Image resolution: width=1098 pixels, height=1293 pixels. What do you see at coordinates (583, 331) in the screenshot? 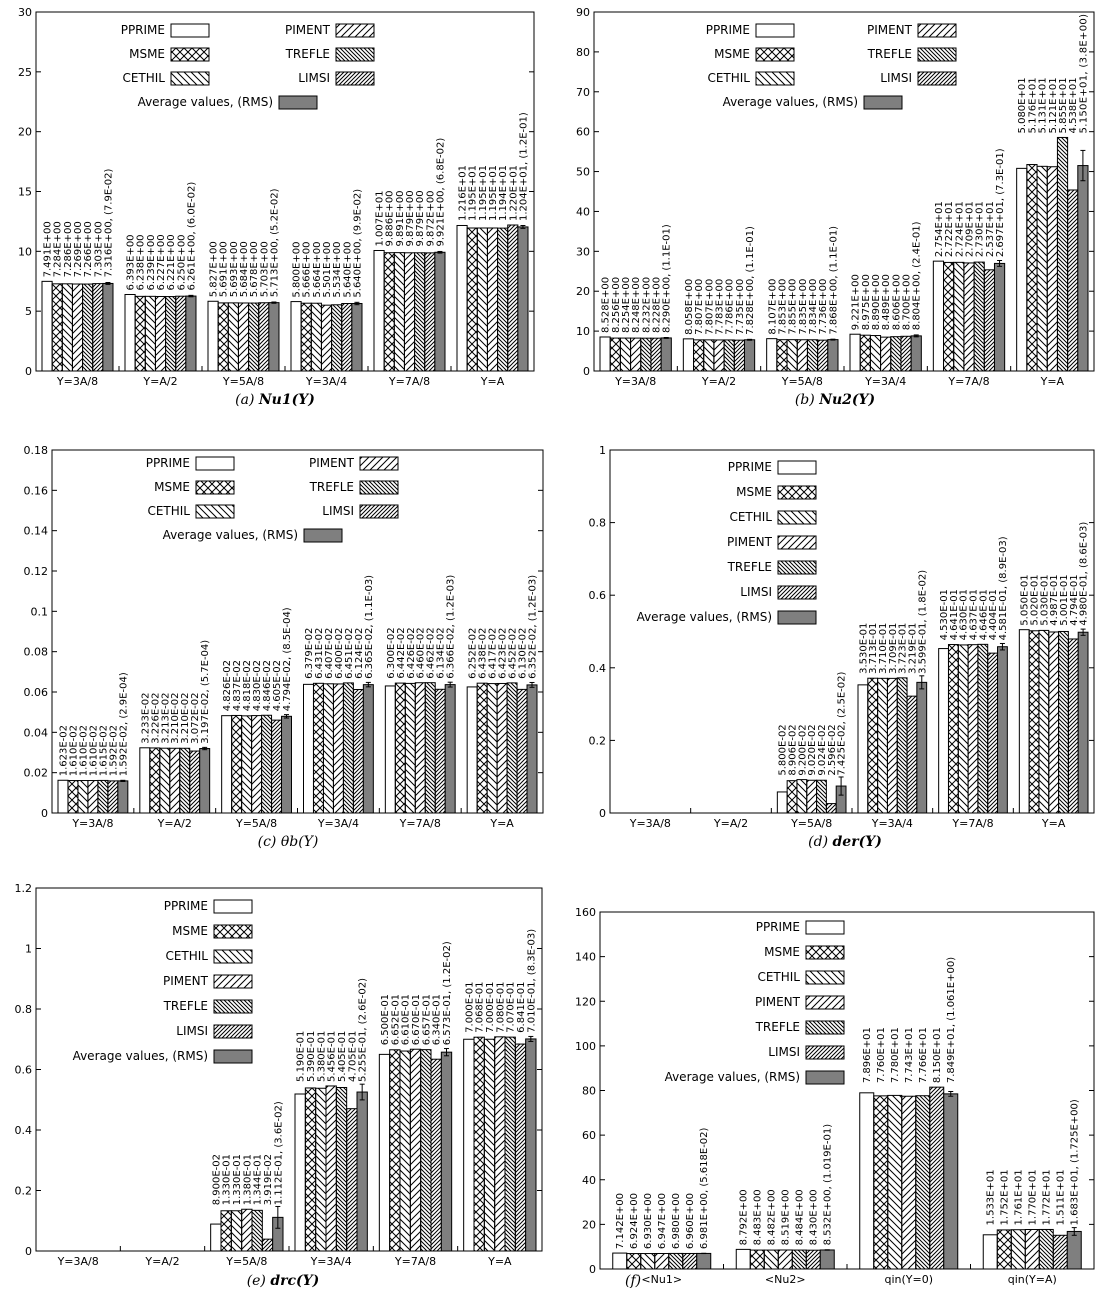
I see `y-tick-label: 10` at bounding box center [583, 331].